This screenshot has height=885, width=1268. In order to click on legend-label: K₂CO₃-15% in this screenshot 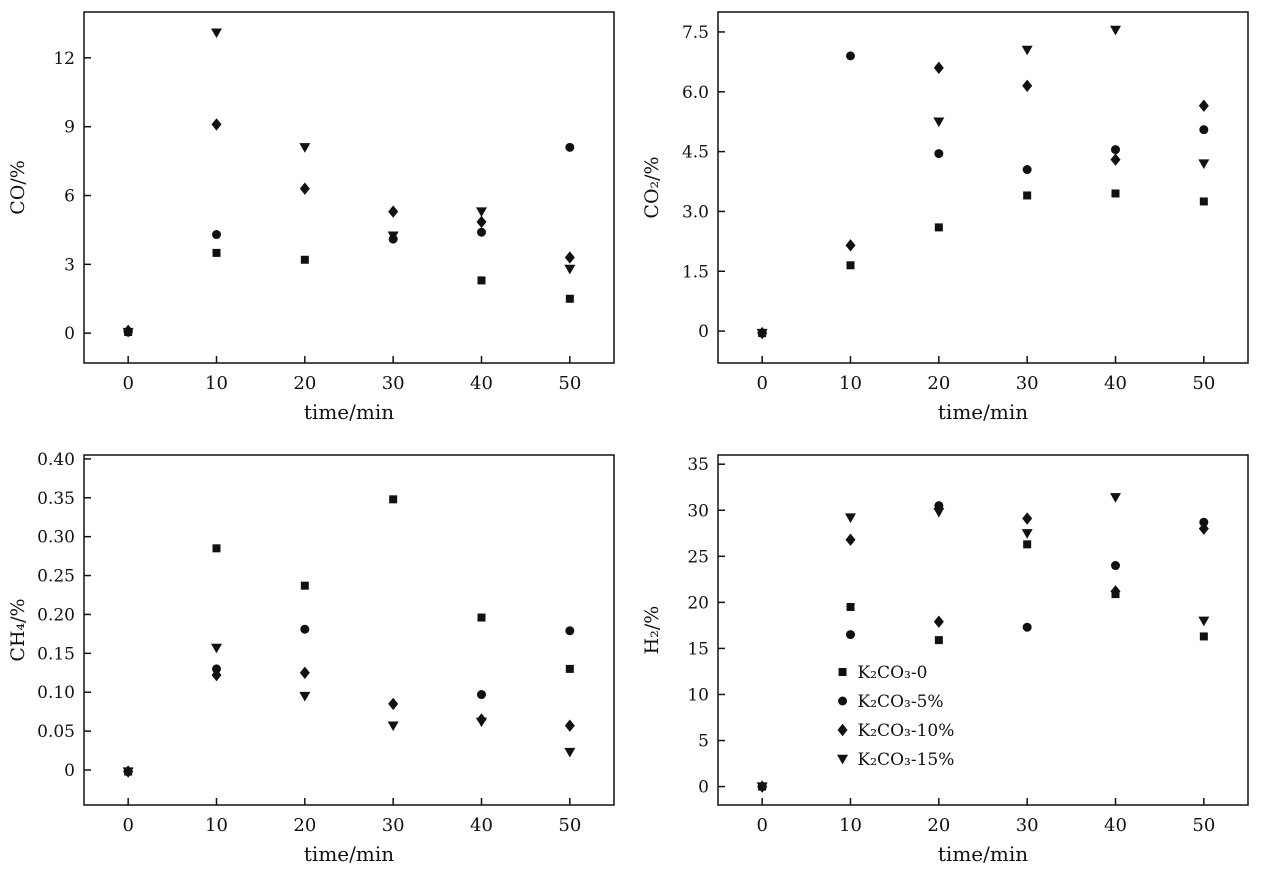, I will do `click(906, 760)`.